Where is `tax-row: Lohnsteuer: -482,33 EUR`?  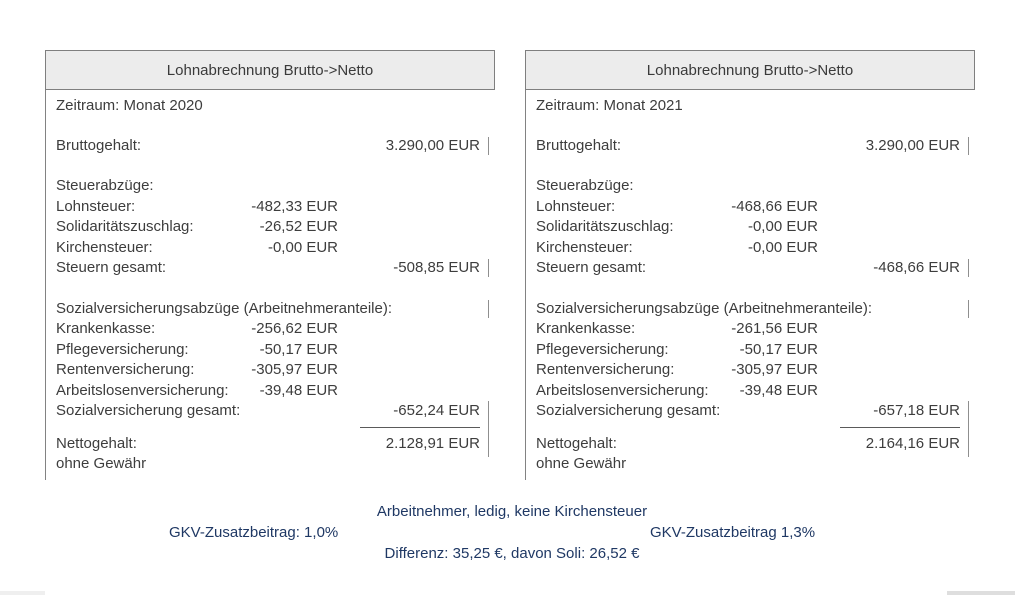 tax-row: Lohnsteuer: -482,33 EUR is located at coordinates (270, 207).